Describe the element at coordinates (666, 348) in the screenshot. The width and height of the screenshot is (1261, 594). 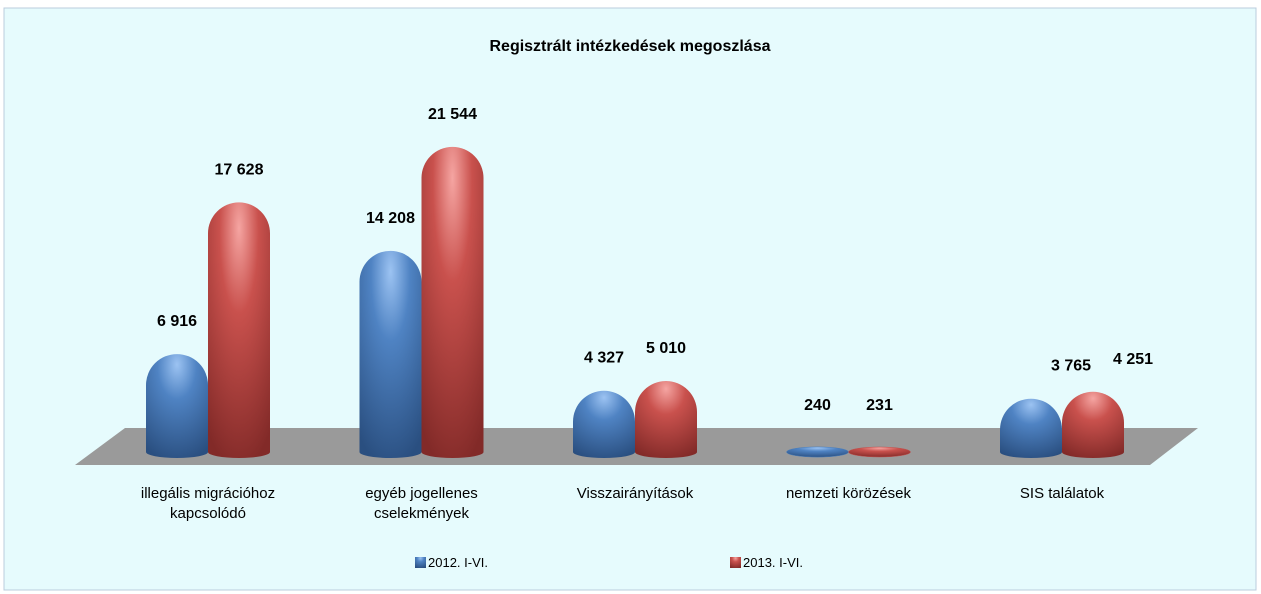
I see `data-label: 5 010` at that location.